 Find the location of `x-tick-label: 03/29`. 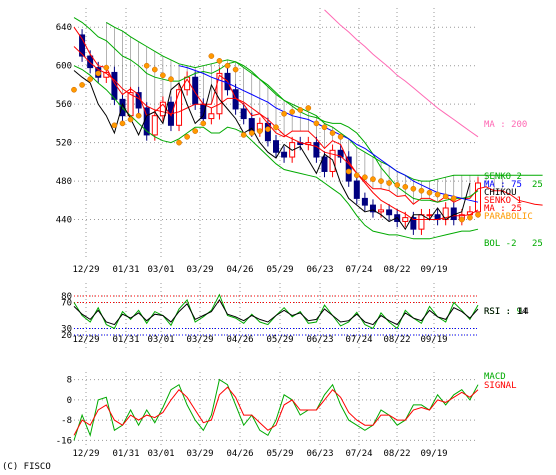

x-tick-label: 03/29 is located at coordinates (199, 340).